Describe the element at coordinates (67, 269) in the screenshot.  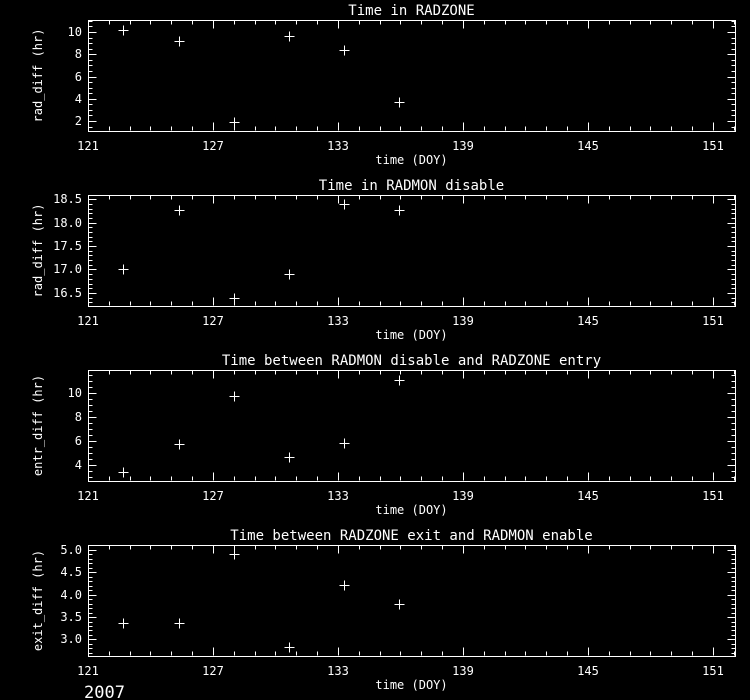
I see `y-tick-label: 17.0` at that location.